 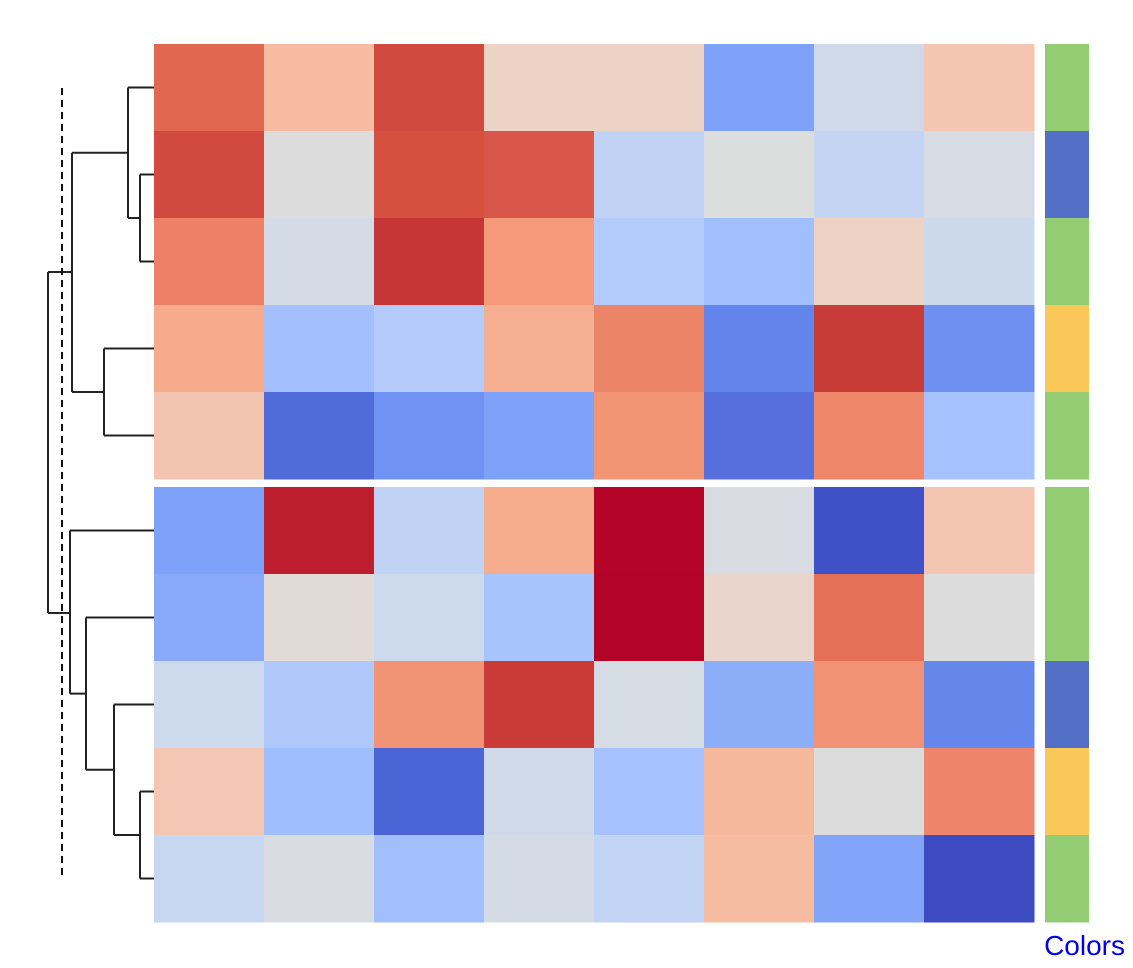 What do you see at coordinates (649, 262) in the screenshot?
I see `heatmap-cell-r3-c5` at bounding box center [649, 262].